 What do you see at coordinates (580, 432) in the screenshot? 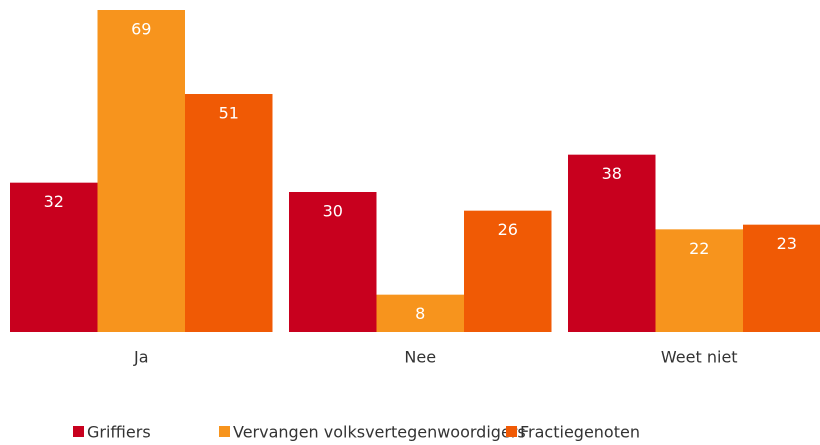
I see `legend-label: Fractiegenoten` at bounding box center [580, 432].